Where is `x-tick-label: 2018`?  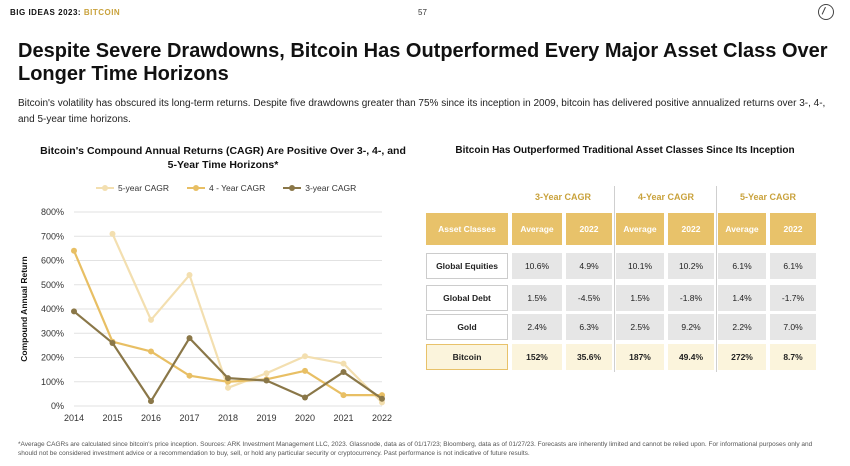
x-tick-label: 2018 is located at coordinates (228, 418).